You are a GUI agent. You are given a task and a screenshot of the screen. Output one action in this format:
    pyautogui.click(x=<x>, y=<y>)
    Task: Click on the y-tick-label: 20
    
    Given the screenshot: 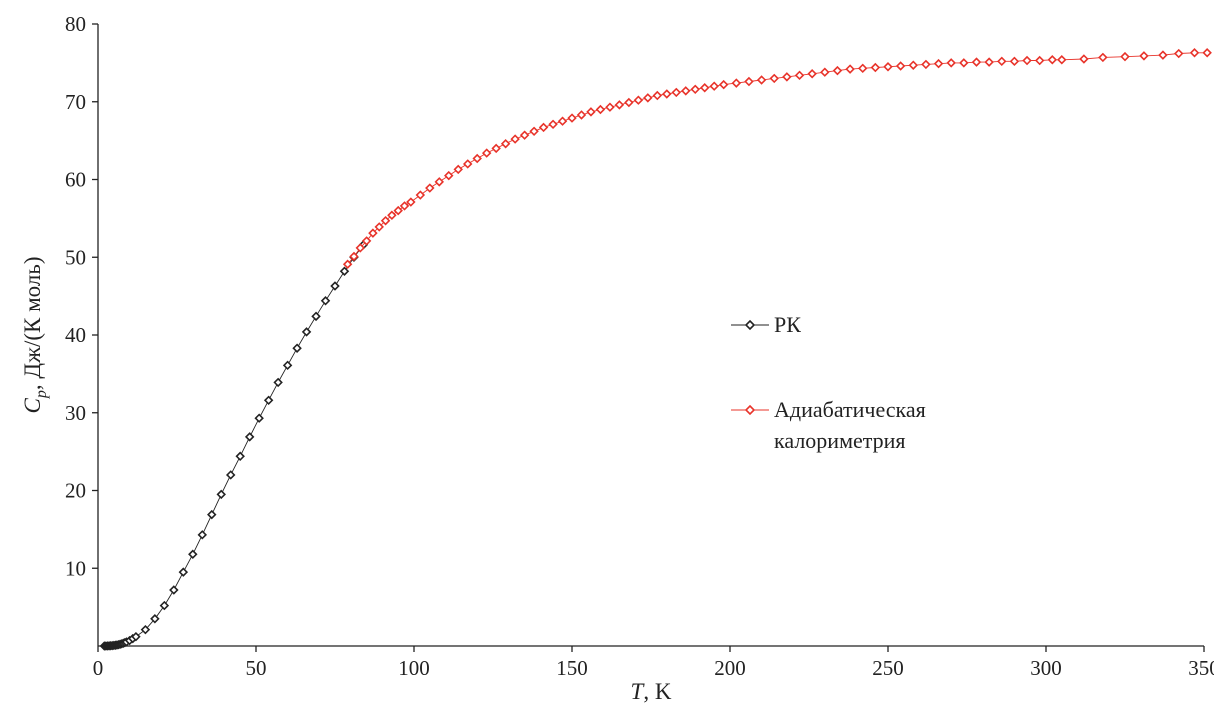 What is the action you would take?
    pyautogui.click(x=75, y=491)
    